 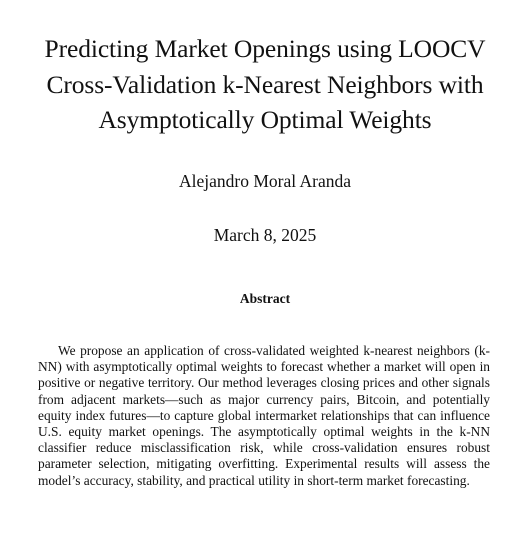 I want to click on publication-date: March 8, 2025, so click(x=265, y=235).